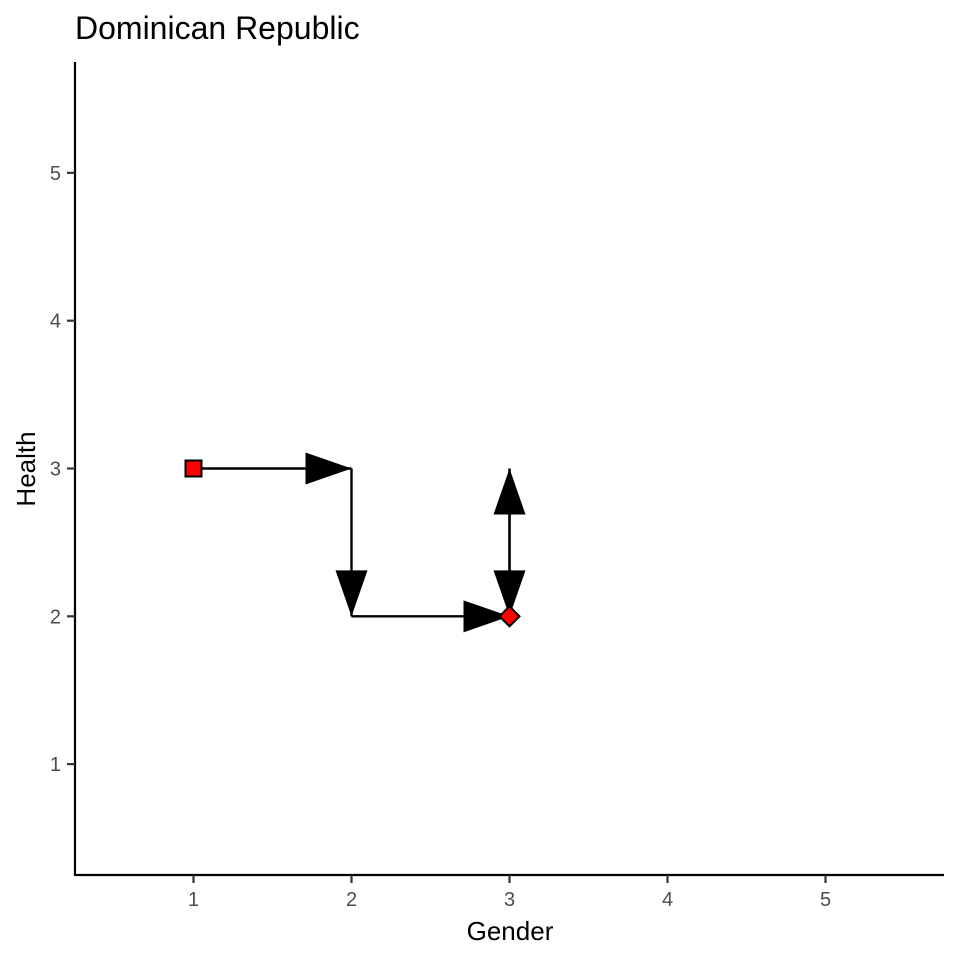 The image size is (960, 960). Describe the element at coordinates (351, 900) in the screenshot. I see `x-tick-label: 2` at that location.